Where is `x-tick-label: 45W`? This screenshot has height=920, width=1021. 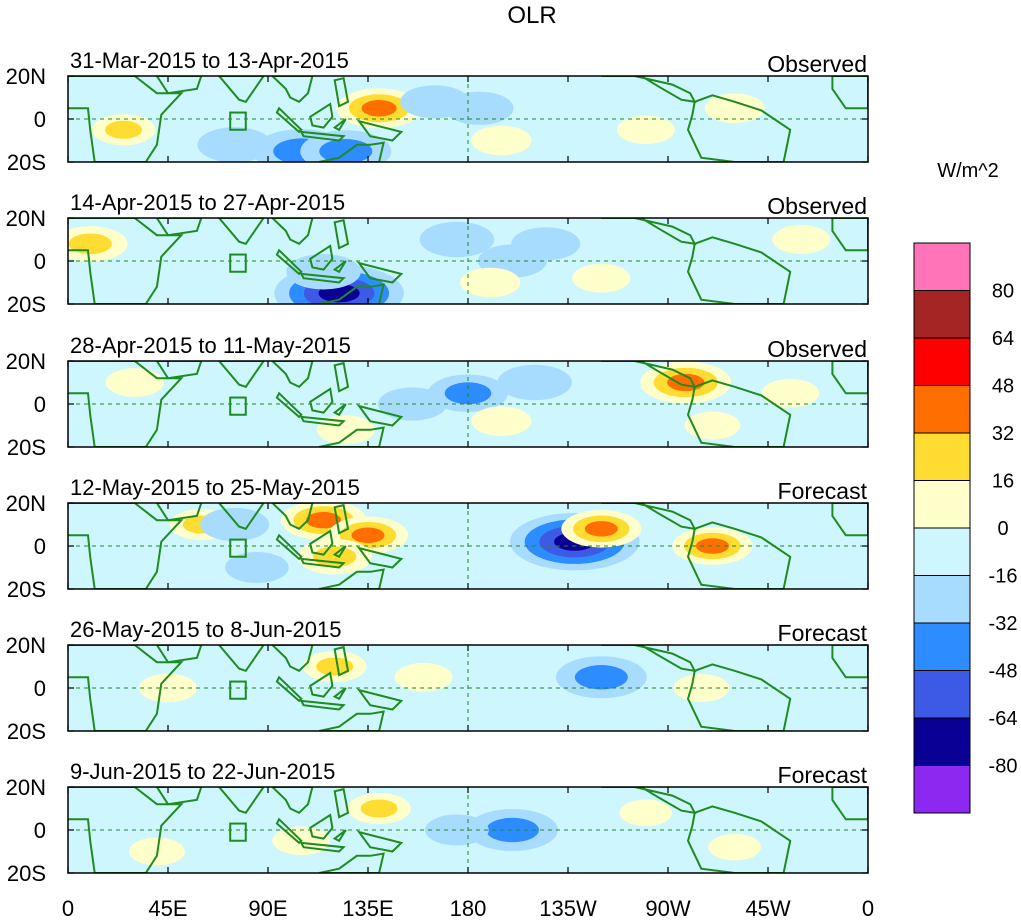 x-tick-label: 45W is located at coordinates (767, 908).